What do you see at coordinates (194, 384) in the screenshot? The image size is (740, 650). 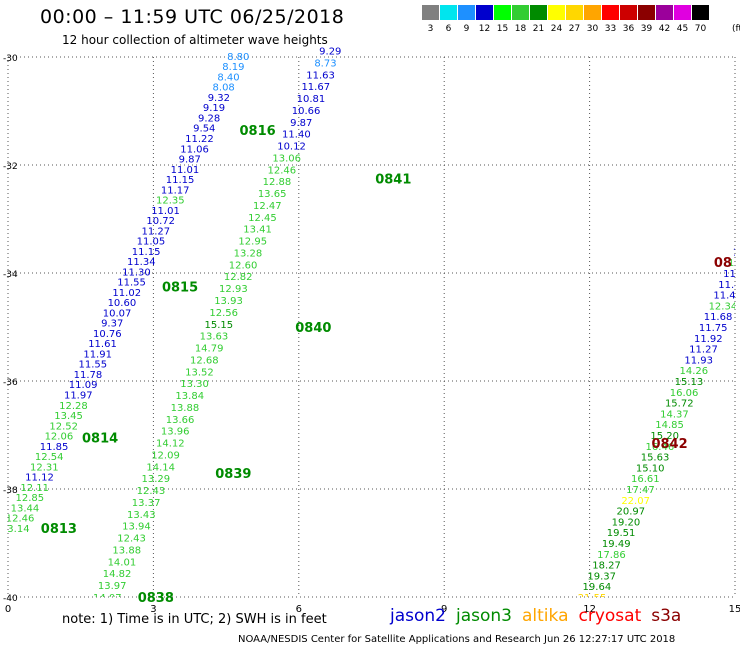 I see `data-label: 13.30` at bounding box center [194, 384].